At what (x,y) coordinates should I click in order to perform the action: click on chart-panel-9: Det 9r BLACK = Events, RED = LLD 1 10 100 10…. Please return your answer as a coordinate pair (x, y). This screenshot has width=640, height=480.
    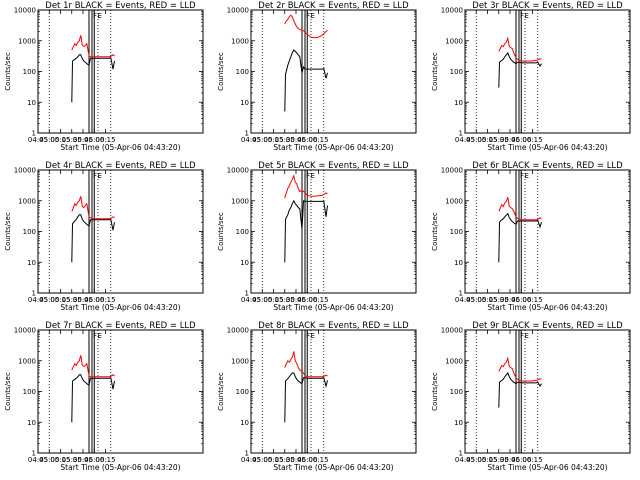
    Looking at the image, I should click on (531, 396).